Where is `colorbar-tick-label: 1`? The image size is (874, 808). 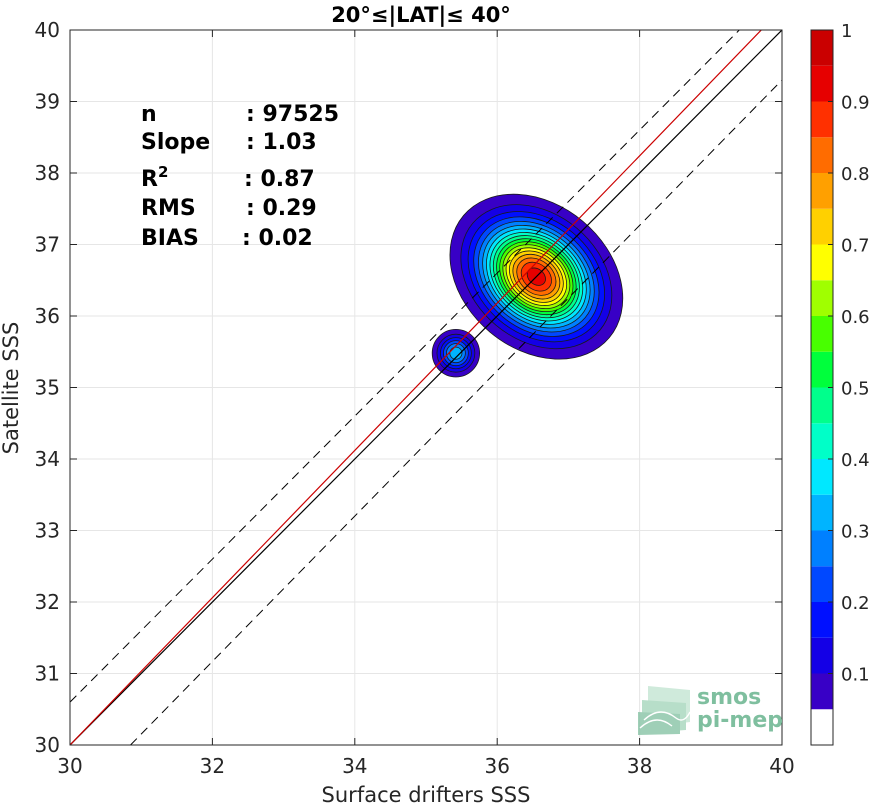 colorbar-tick-label: 1 is located at coordinates (846, 31).